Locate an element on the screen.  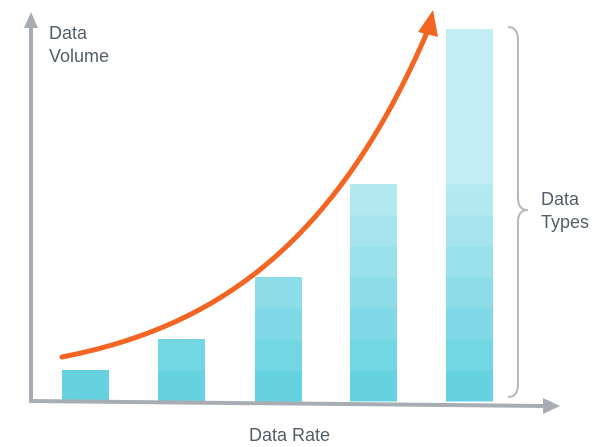
y-axis-label: Data Volume is located at coordinates (79, 45).